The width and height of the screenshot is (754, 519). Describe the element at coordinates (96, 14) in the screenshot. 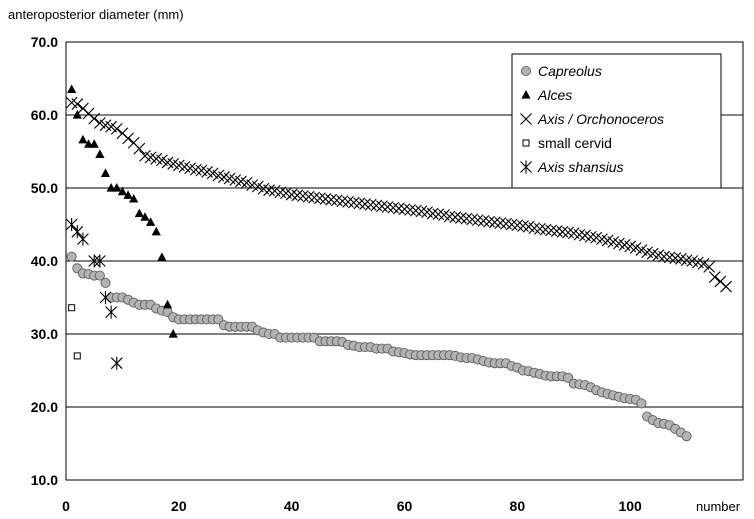

I see `y-axis-label: anteroposterior diameter (mm)` at that location.